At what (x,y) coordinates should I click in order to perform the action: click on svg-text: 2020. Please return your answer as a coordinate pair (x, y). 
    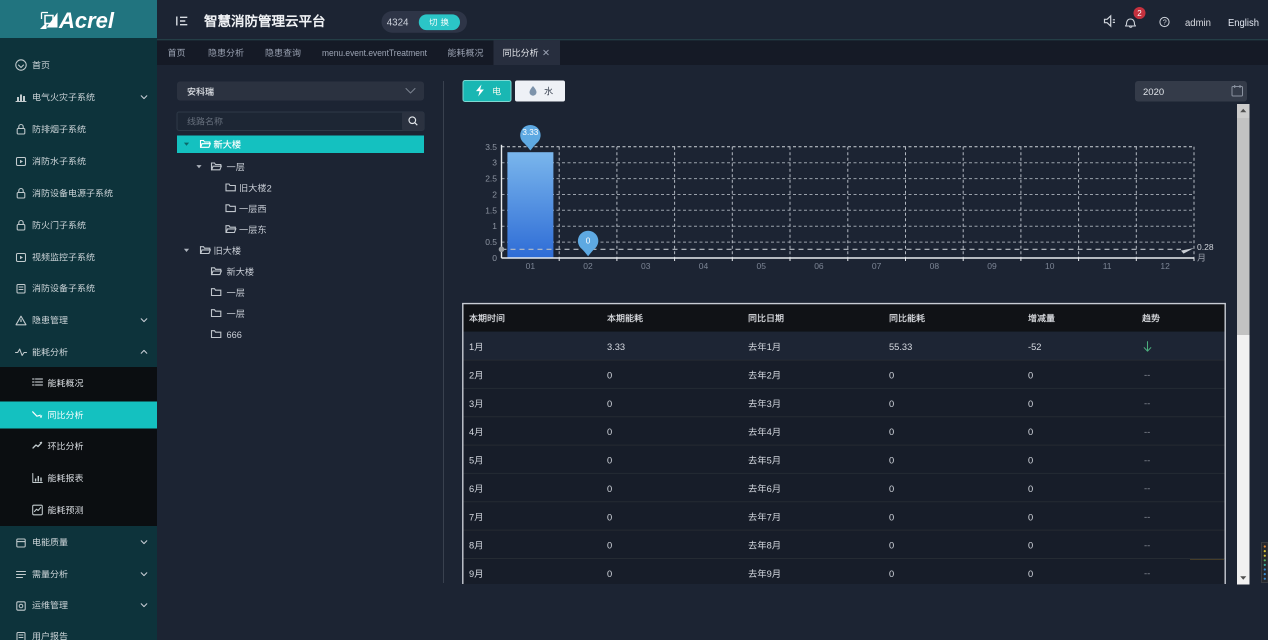
    Looking at the image, I should click on (1153, 92).